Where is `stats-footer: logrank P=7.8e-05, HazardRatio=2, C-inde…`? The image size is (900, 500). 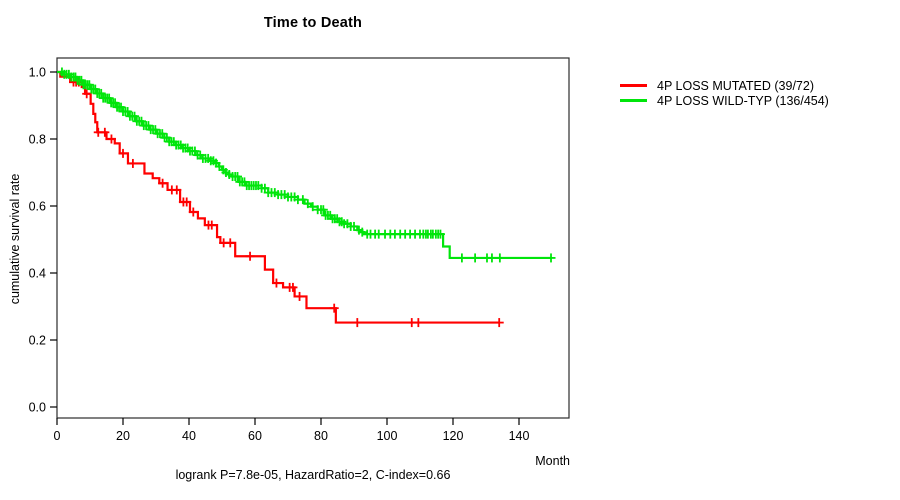 stats-footer: logrank P=7.8e-05, HazardRatio=2, C-inde… is located at coordinates (313, 475).